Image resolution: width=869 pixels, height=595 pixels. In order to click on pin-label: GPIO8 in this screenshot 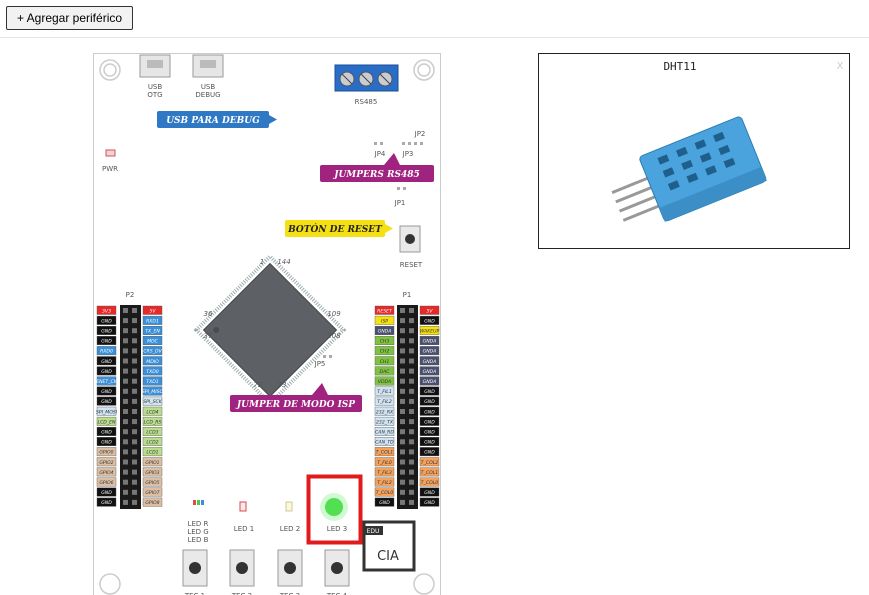, I will do `click(152, 503)`.